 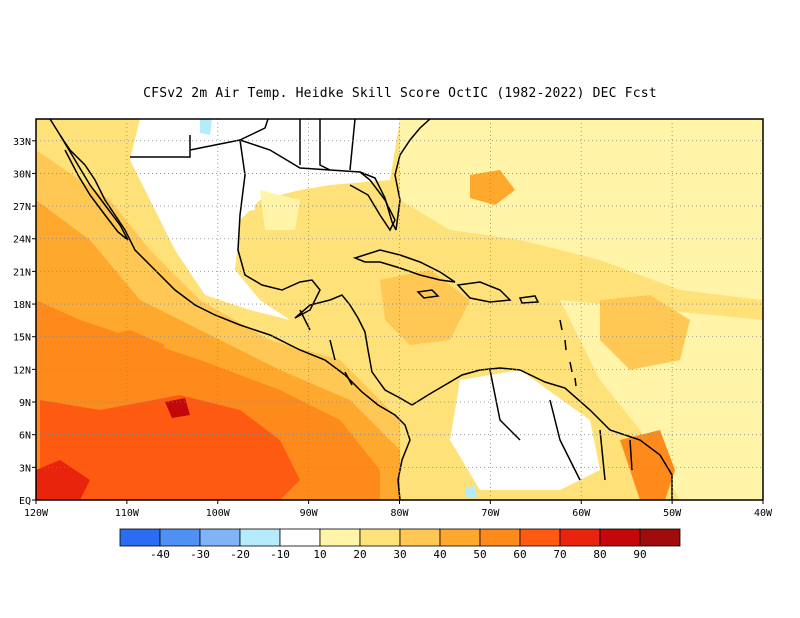 I want to click on x-tick-label: 120W, so click(x=36, y=513).